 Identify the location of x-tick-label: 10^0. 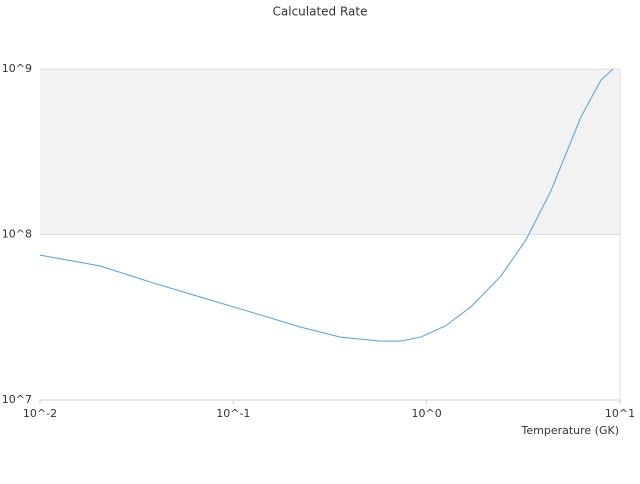
(427, 413).